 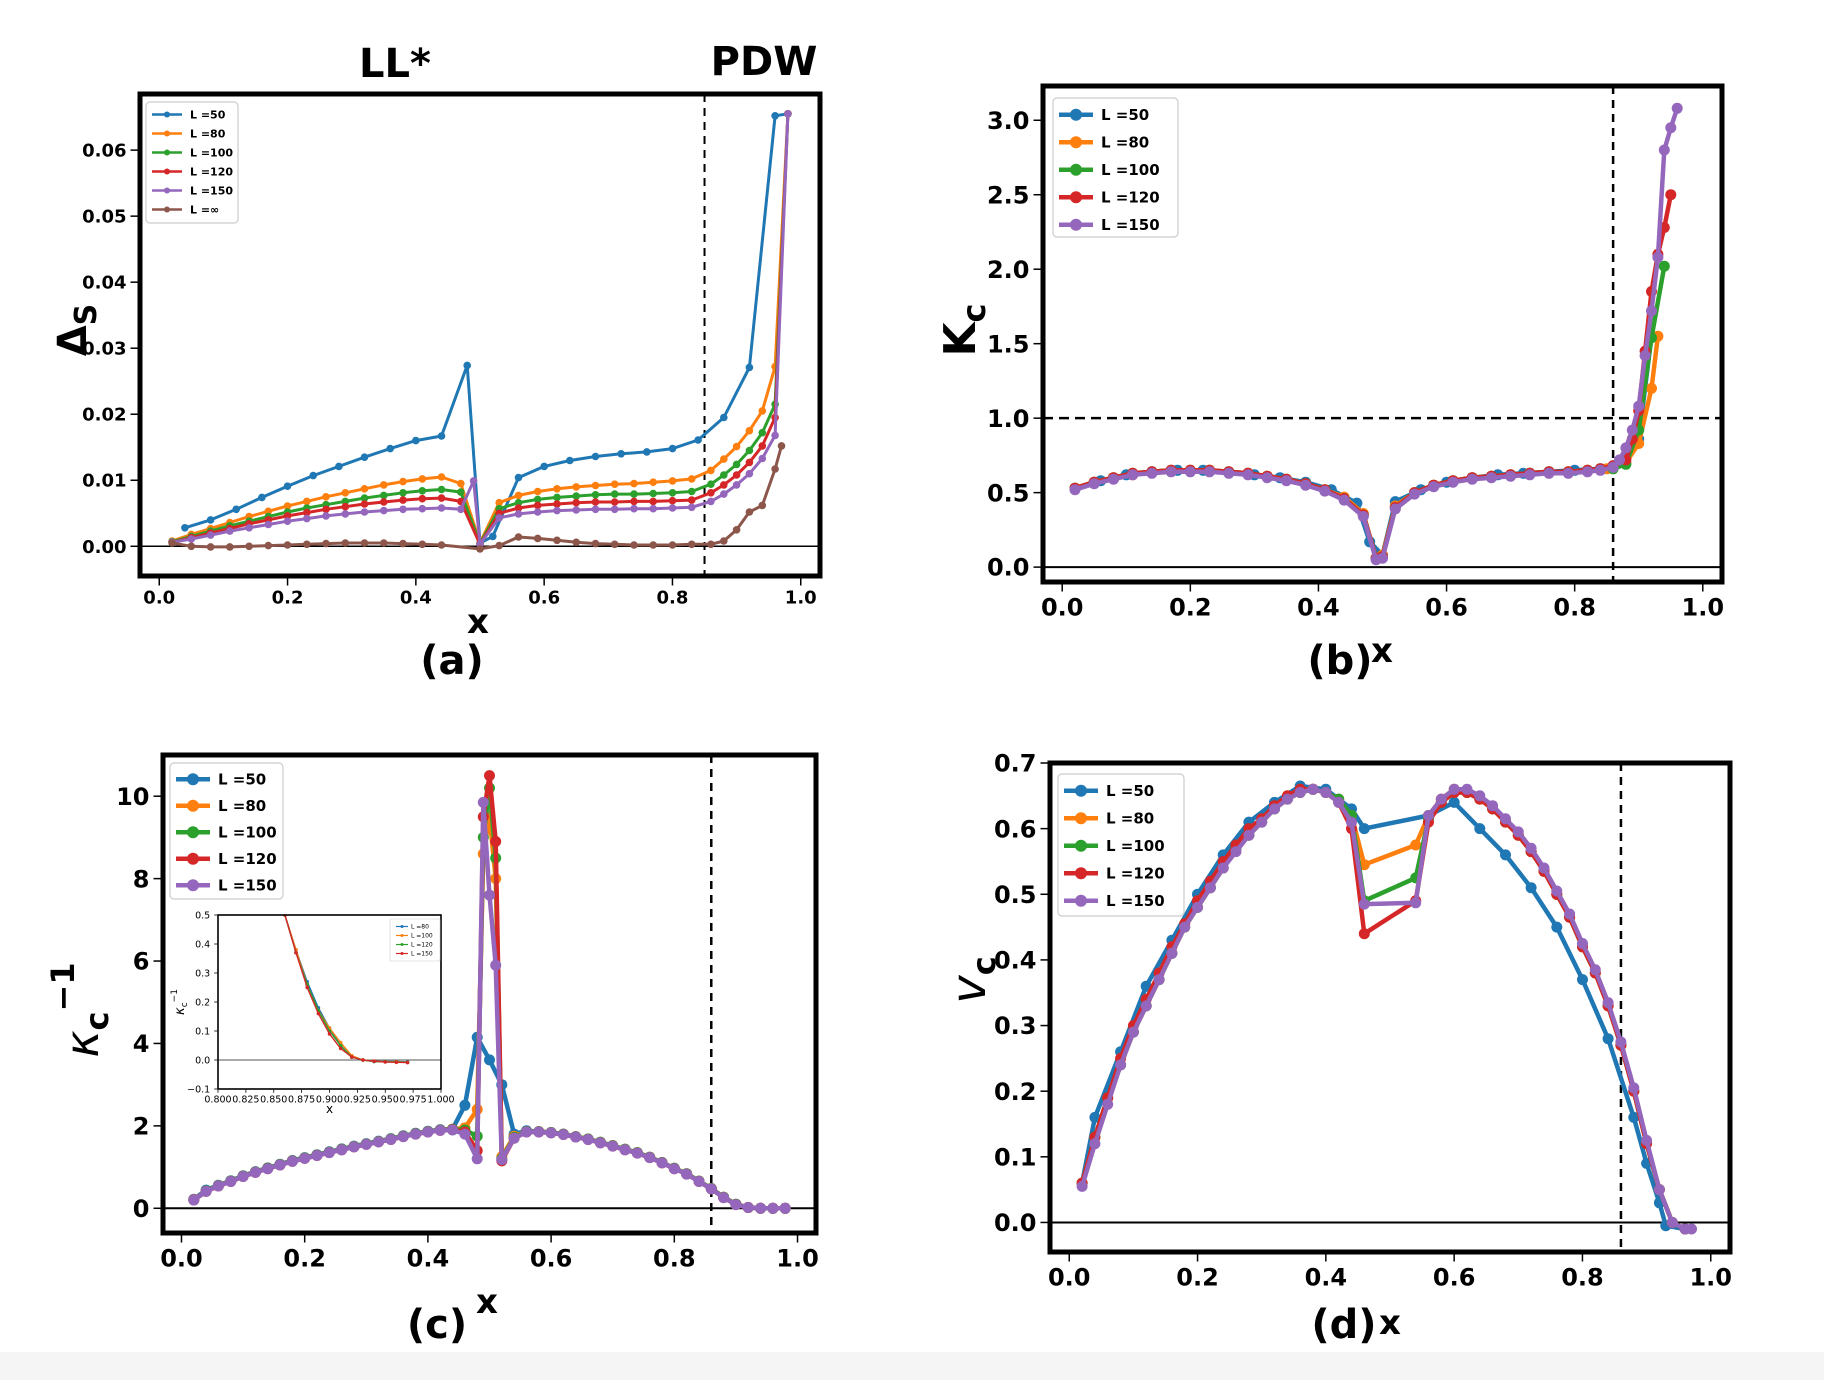 What do you see at coordinates (202, 915) in the screenshot?
I see `y-tick-label: 0.5` at bounding box center [202, 915].